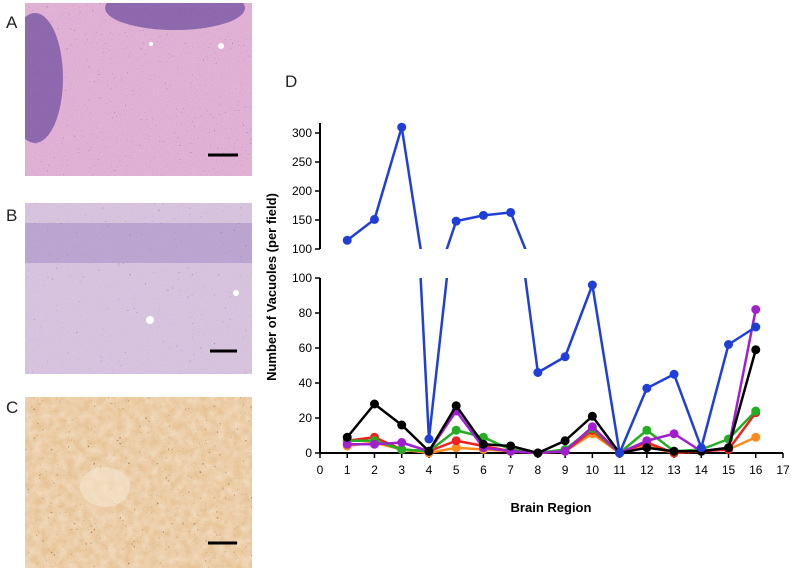 Image resolution: width=800 pixels, height=572 pixels. I want to click on x-tick-label: 13, so click(674, 470).